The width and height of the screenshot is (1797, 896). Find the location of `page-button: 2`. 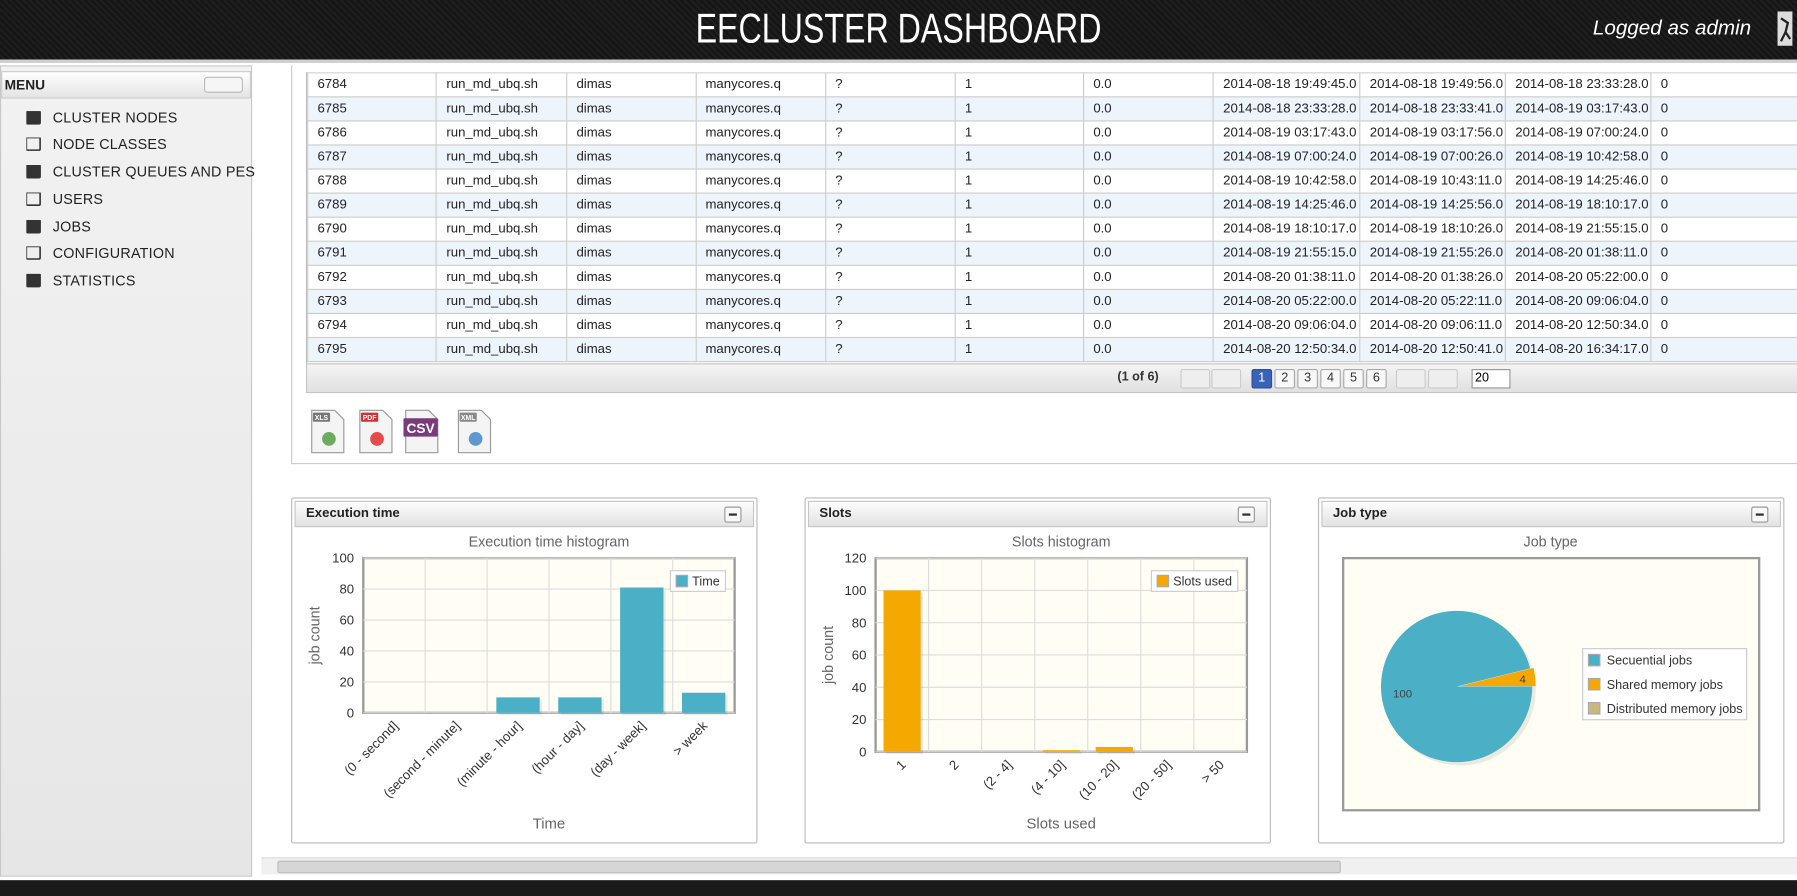

page-button: 2 is located at coordinates (1285, 379).